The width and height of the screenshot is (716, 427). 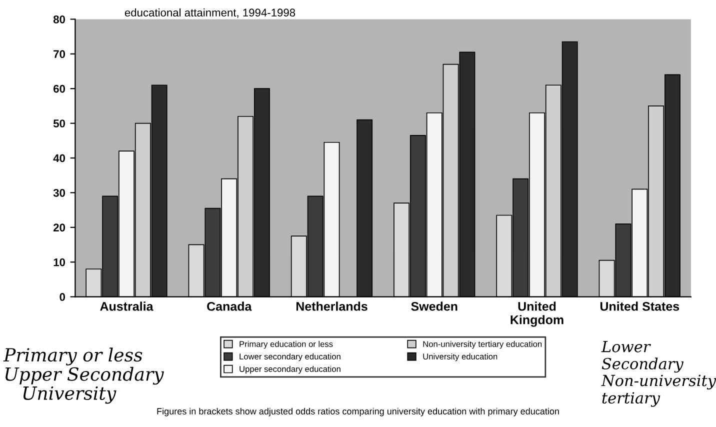 I want to click on text: Primary or less, so click(x=72, y=357).